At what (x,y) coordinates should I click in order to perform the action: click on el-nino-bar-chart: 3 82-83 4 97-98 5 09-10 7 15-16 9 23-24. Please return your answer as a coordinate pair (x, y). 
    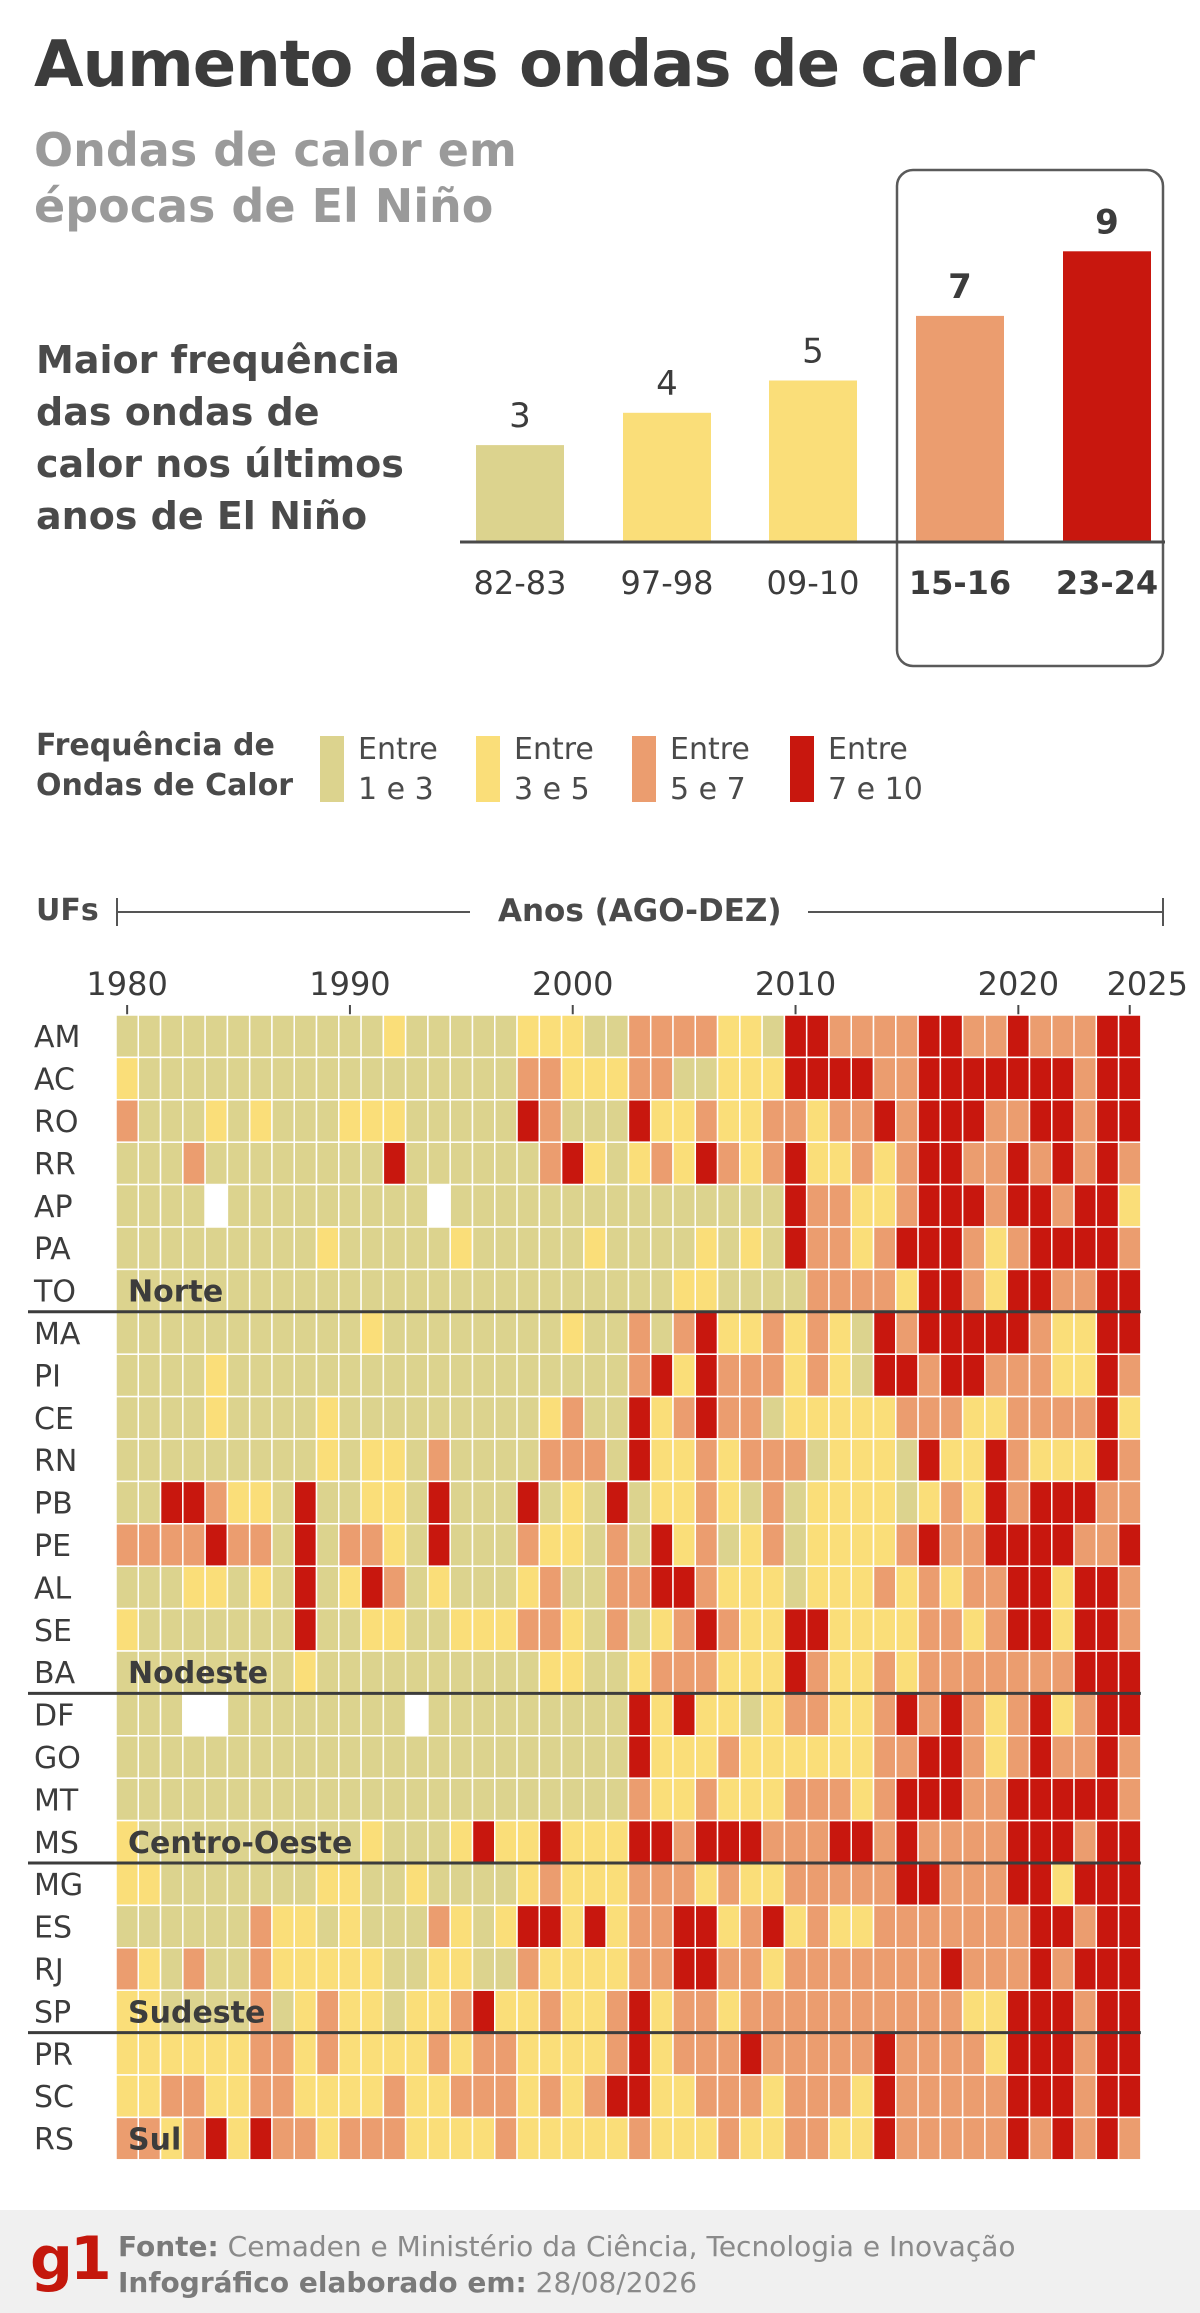
    Looking at the image, I should click on (812, 418).